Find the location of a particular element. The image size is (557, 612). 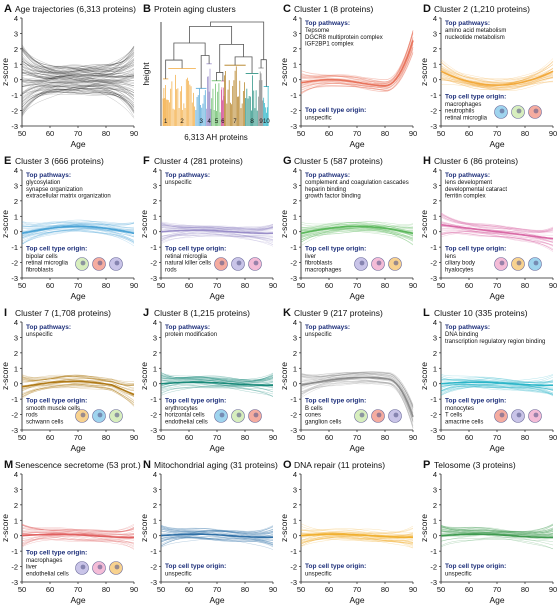

panel-title: Cluster 7 (1,708 proteins) is located at coordinates (63, 313).